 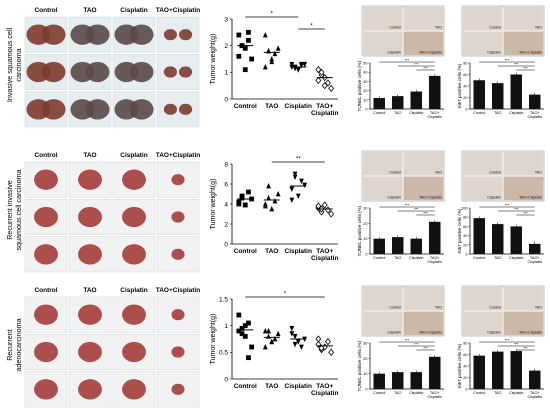 I want to click on photo-header: Cisplatin, so click(x=133, y=10).